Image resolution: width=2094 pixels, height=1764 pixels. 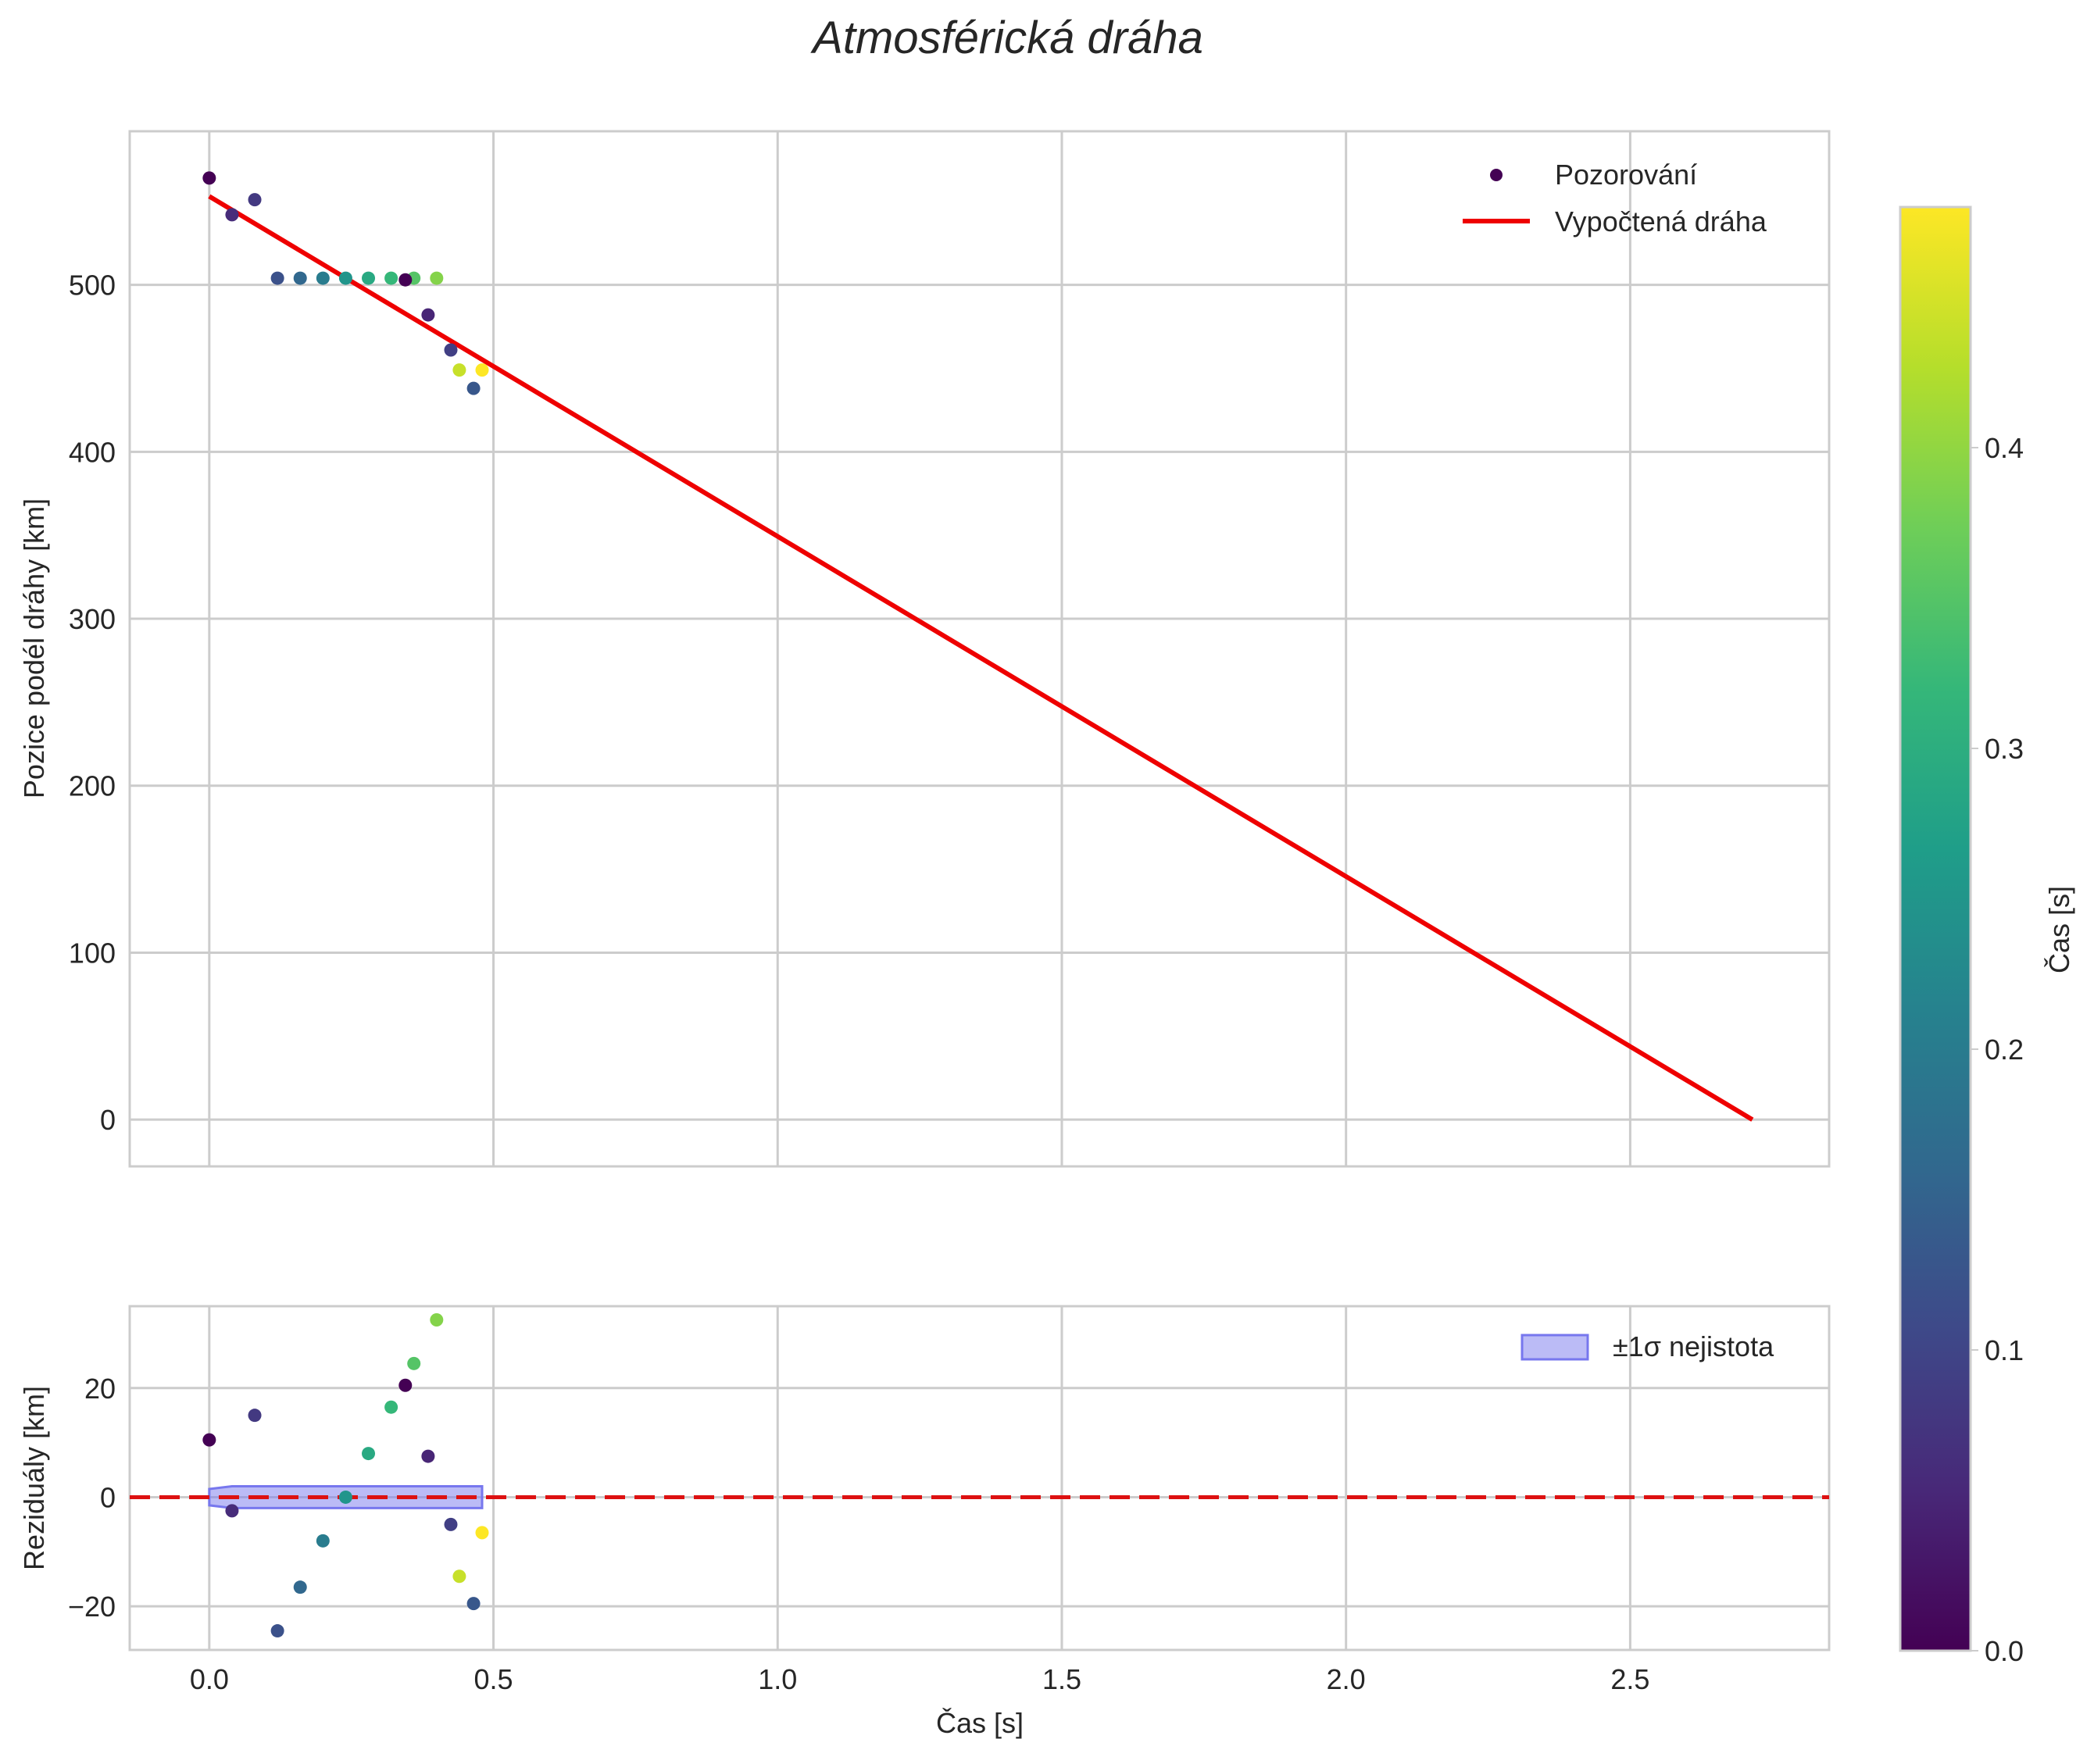 I want to click on legend-fit-label: Vypočtená dráha, so click(x=1661, y=221).